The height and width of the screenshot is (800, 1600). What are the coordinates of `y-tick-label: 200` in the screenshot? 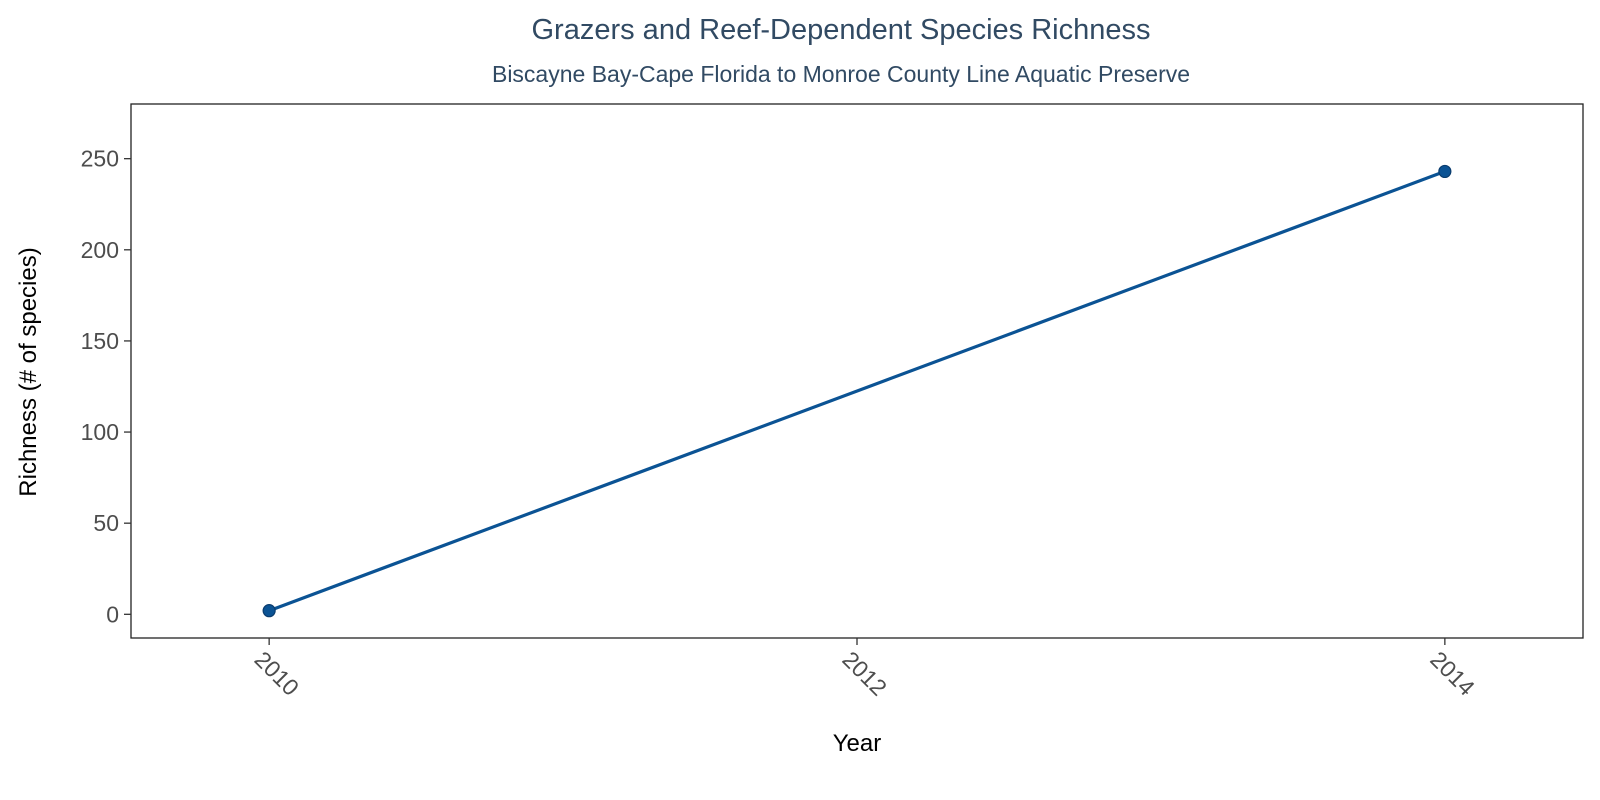 It's located at (100, 250).